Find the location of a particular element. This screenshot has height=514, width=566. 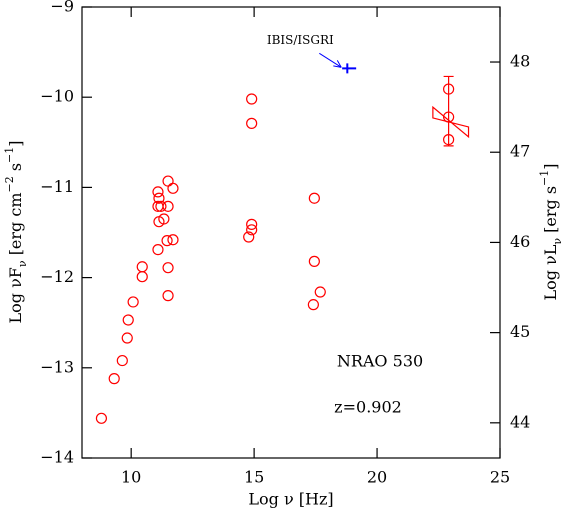

axis-label-part: [erg cm is located at coordinates (15, 226).